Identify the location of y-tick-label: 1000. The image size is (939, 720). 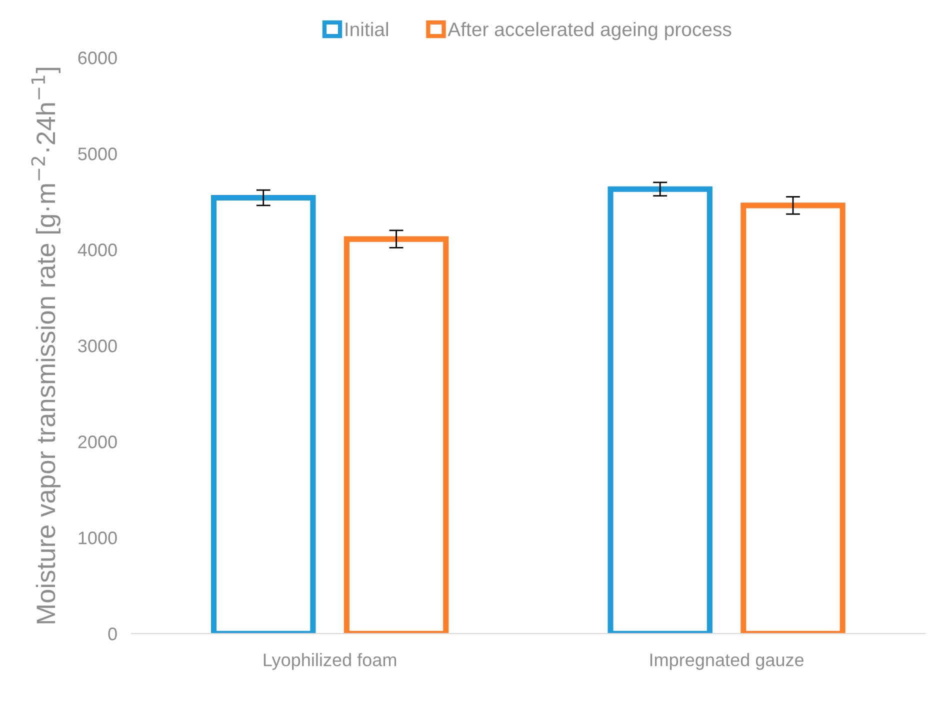
(97, 538).